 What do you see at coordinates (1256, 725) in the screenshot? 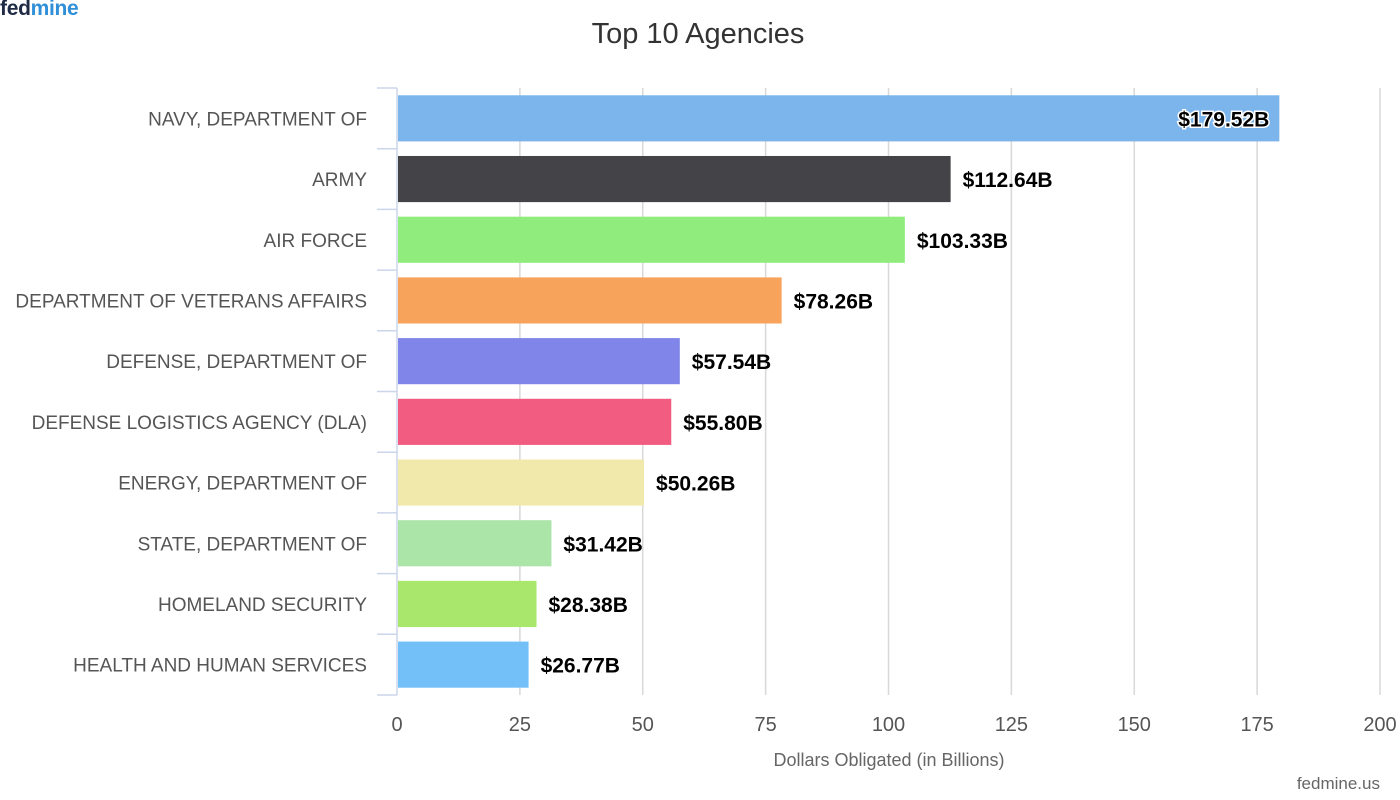
I see `x-tick-label: 175` at bounding box center [1256, 725].